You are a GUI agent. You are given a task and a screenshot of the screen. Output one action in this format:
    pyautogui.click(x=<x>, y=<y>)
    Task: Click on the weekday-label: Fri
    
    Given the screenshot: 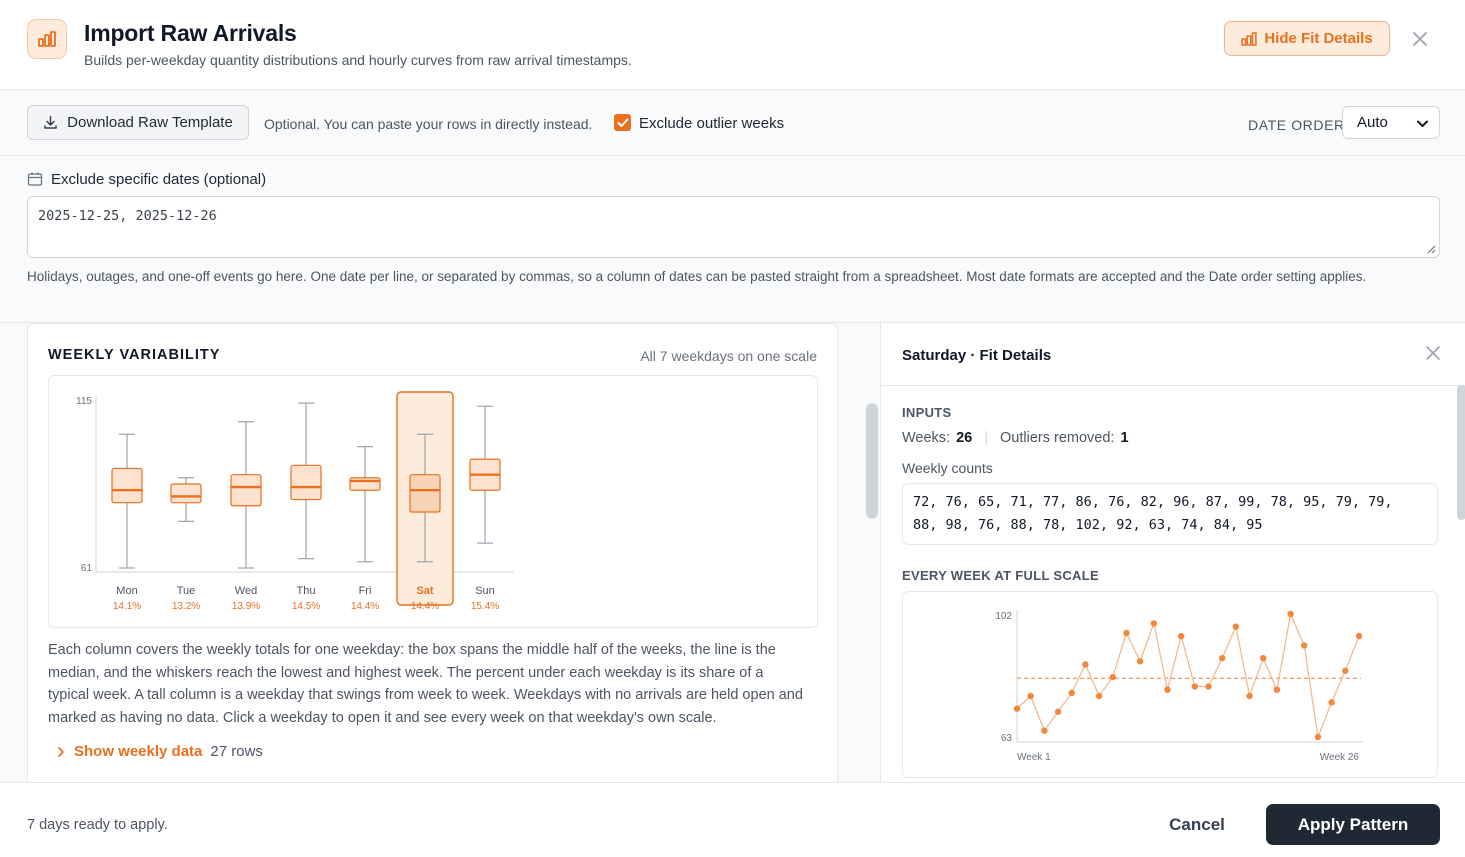 What is the action you would take?
    pyautogui.click(x=365, y=591)
    